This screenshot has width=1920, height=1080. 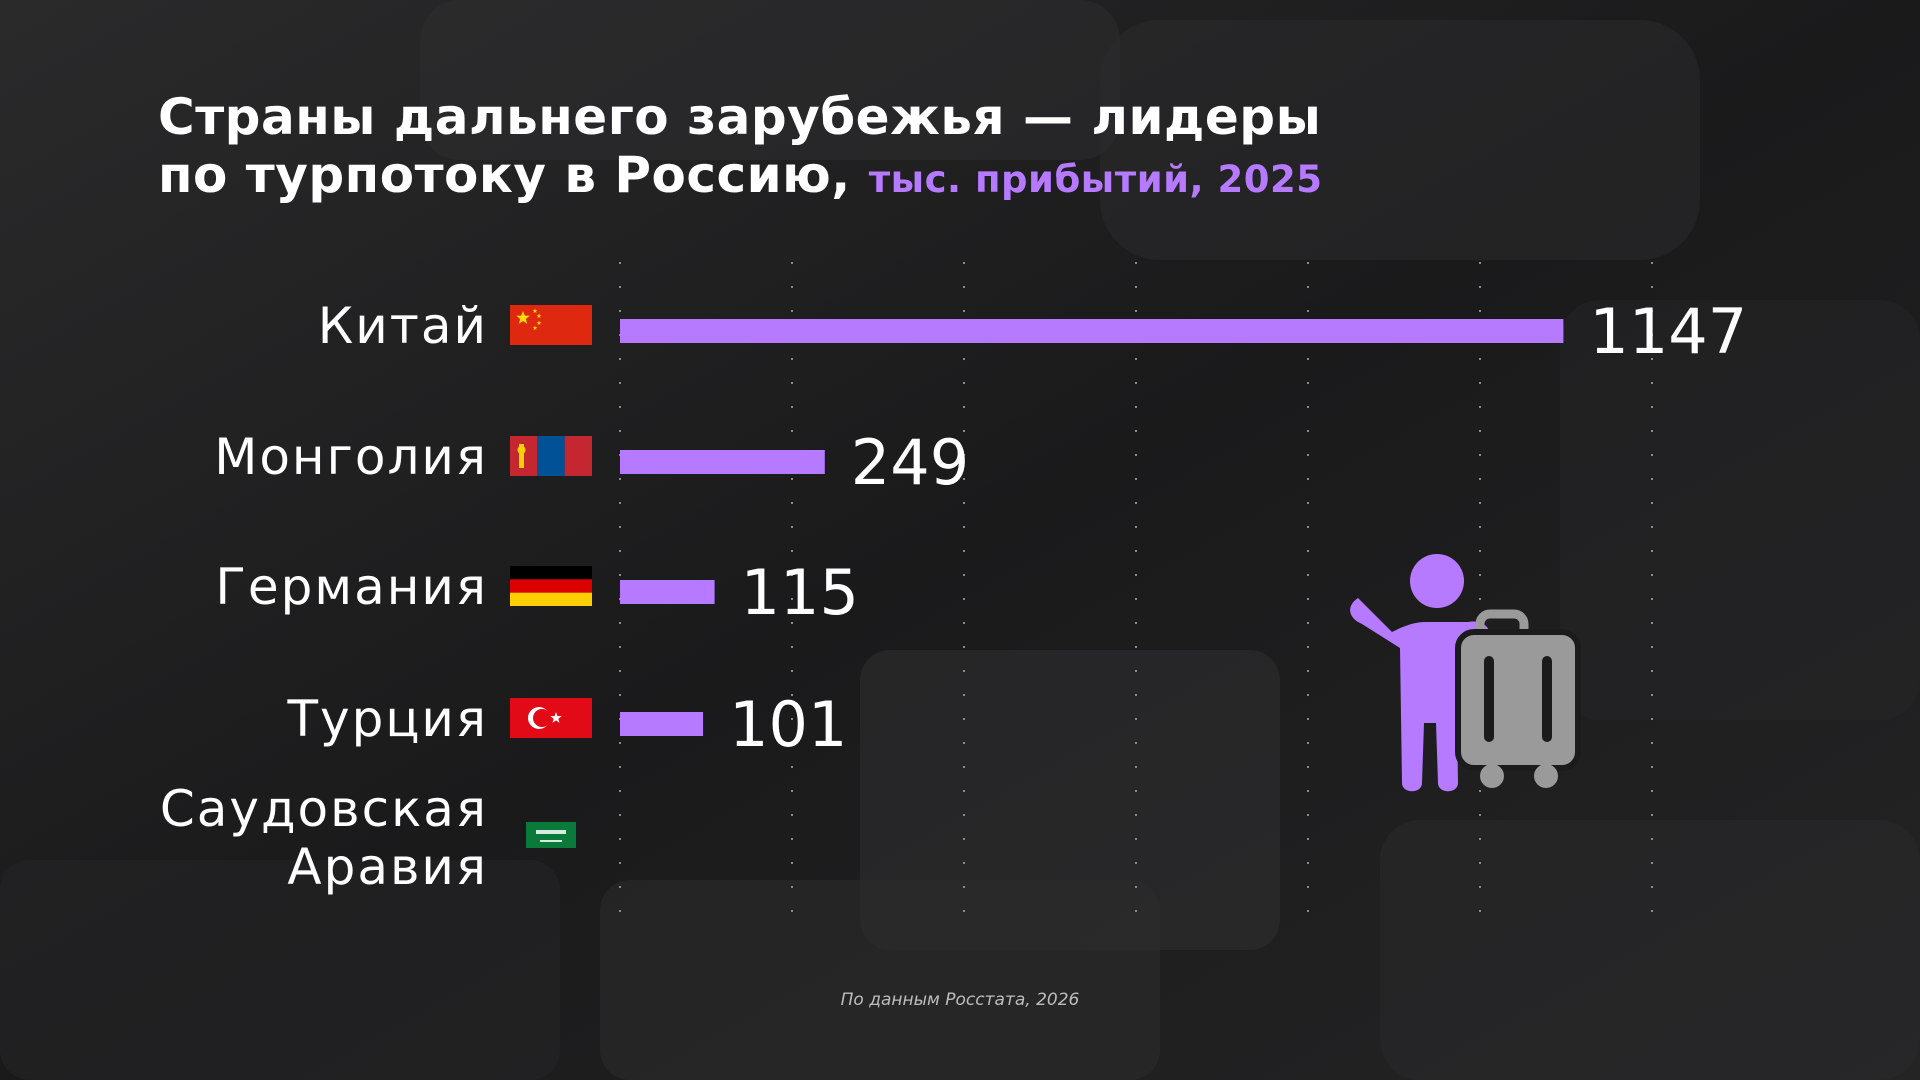 I want to click on data-label: 1147, so click(x=1668, y=331).